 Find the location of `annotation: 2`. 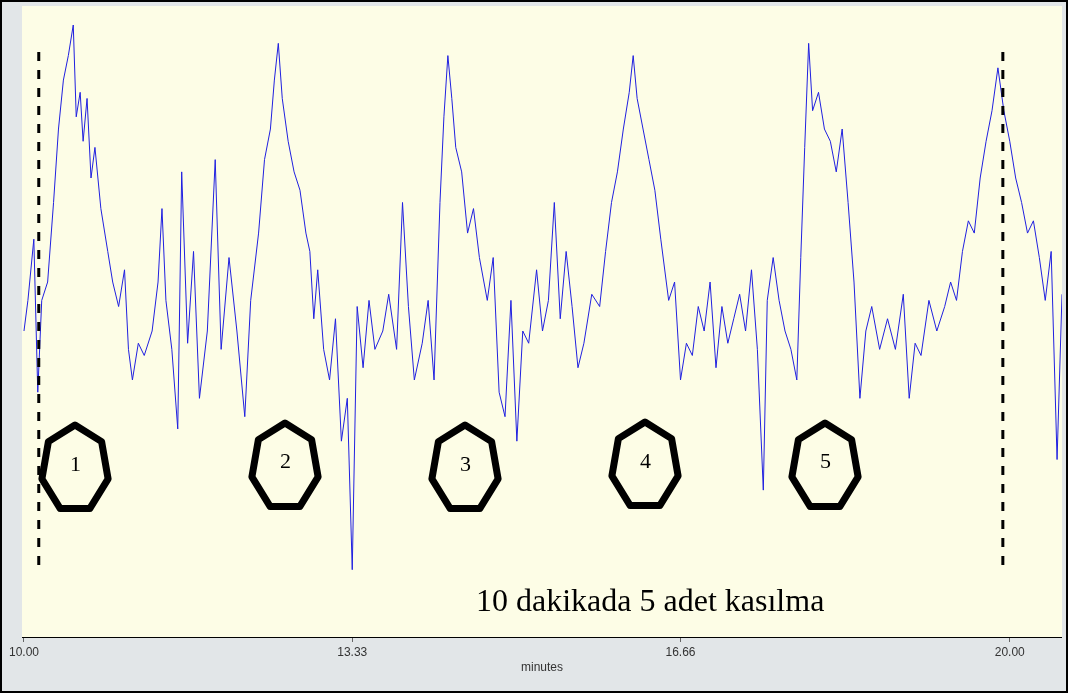

annotation: 2 is located at coordinates (285, 460).